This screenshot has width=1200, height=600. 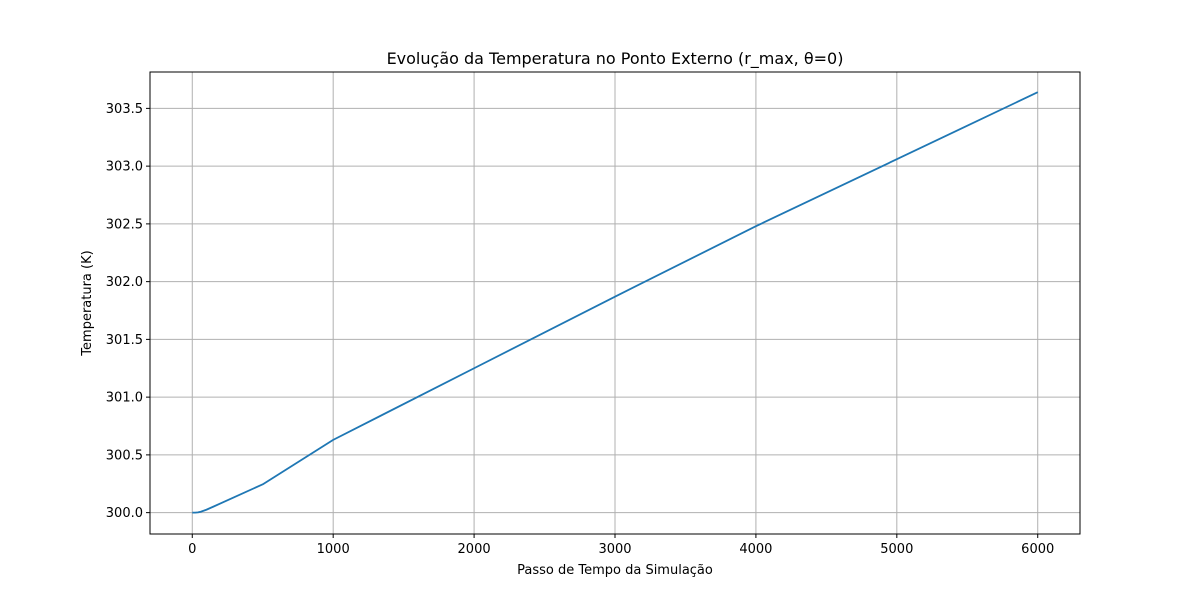 I want to click on y-axis-ticks: 300.0 300.5 301.0 301.5 302.0 302.5 303.0 303.5, so click(x=128, y=311).